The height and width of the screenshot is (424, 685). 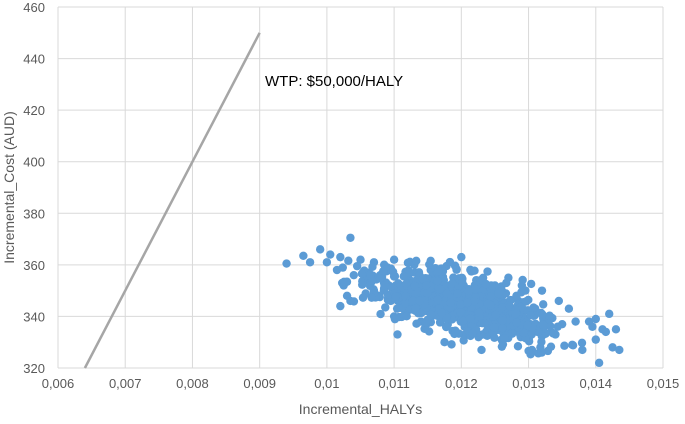 What do you see at coordinates (596, 383) in the screenshot?
I see `x-tick-label: 0,014` at bounding box center [596, 383].